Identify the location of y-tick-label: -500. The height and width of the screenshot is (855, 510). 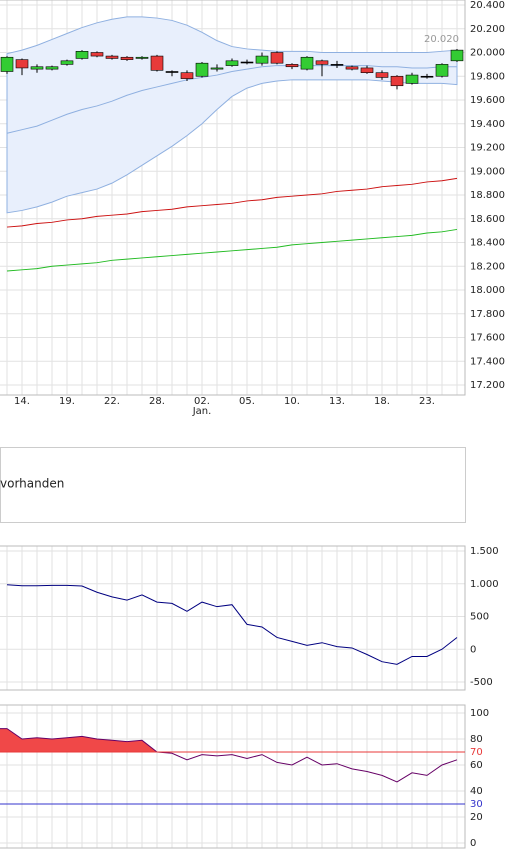
(481, 682).